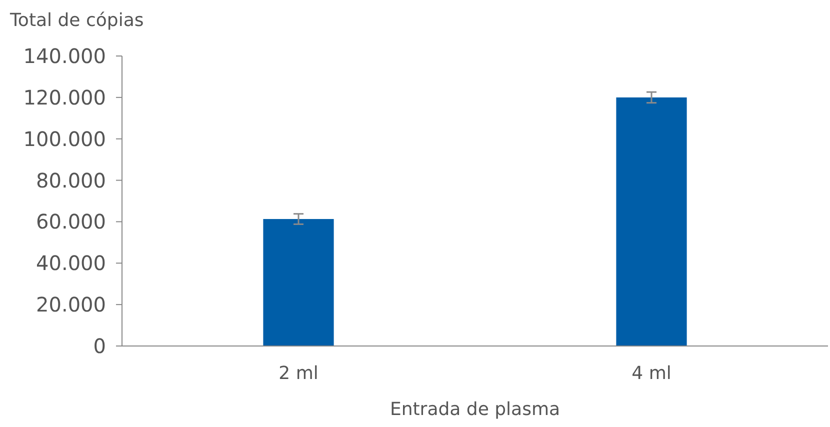 This screenshot has height=427, width=830. I want to click on x-tick-label: 2 ml, so click(298, 373).